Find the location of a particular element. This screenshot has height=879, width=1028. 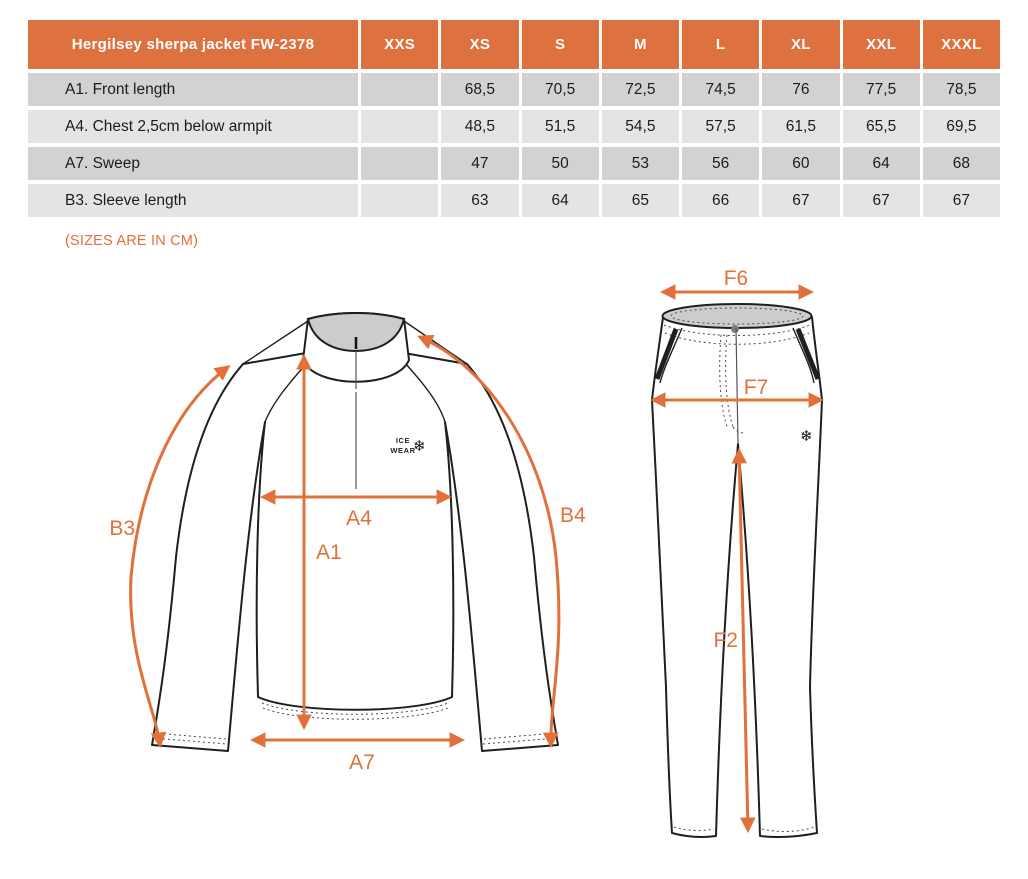

table-cell: 68,5 is located at coordinates (480, 89).